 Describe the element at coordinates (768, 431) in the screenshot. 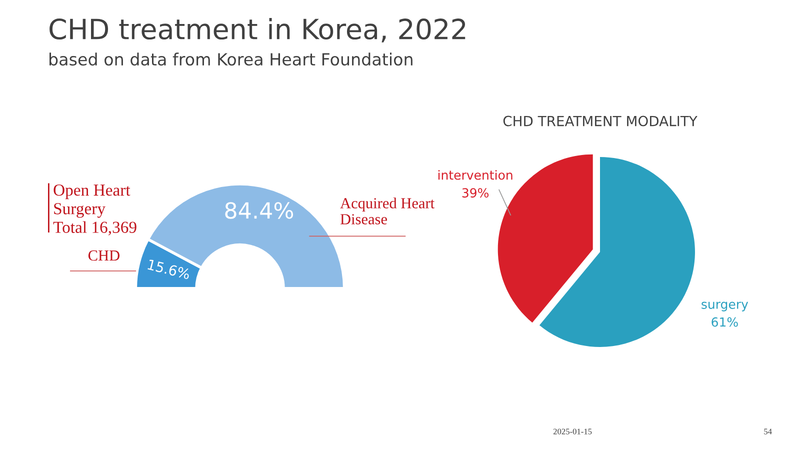

I see `text: 54` at that location.